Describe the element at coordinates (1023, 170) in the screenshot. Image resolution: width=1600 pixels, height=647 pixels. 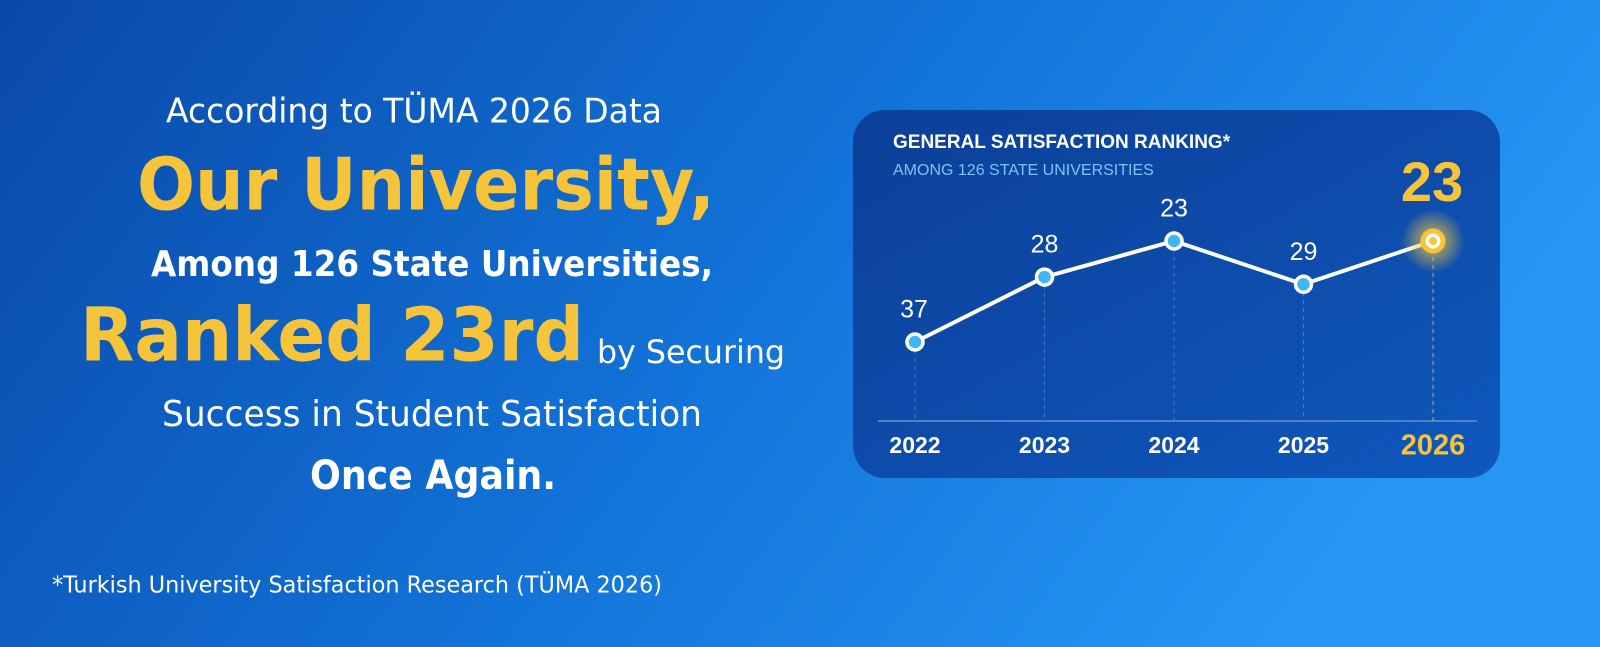
I see `chart-subtitle: AMONG 126 STATE UNIVERSITIES` at that location.